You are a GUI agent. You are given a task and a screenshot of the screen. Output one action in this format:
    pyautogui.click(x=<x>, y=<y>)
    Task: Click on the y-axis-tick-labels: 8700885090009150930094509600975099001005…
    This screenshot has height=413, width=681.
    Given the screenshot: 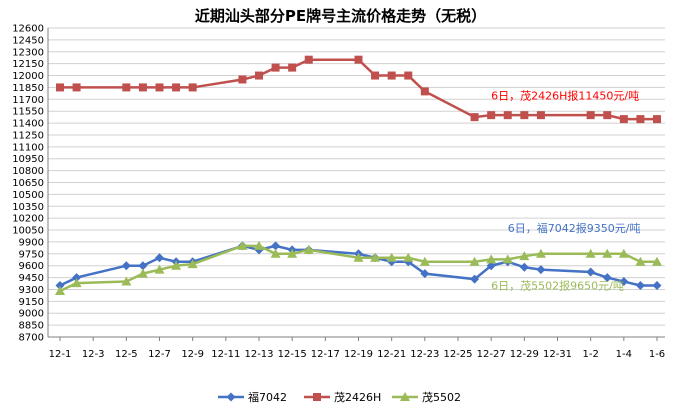 What is the action you would take?
    pyautogui.click(x=28, y=184)
    